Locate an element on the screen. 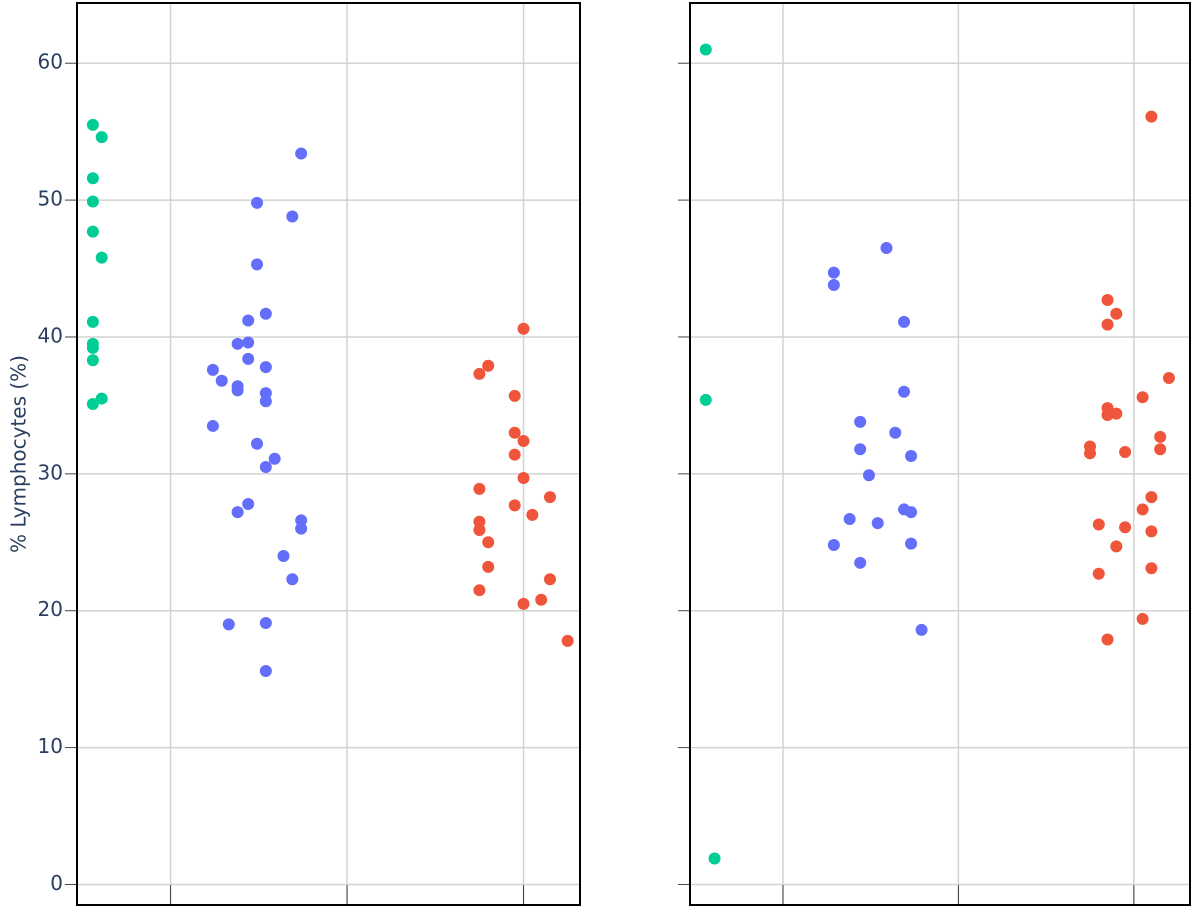 This screenshot has height=908, width=1198. y-tick-label: 20 is located at coordinates (50, 609).